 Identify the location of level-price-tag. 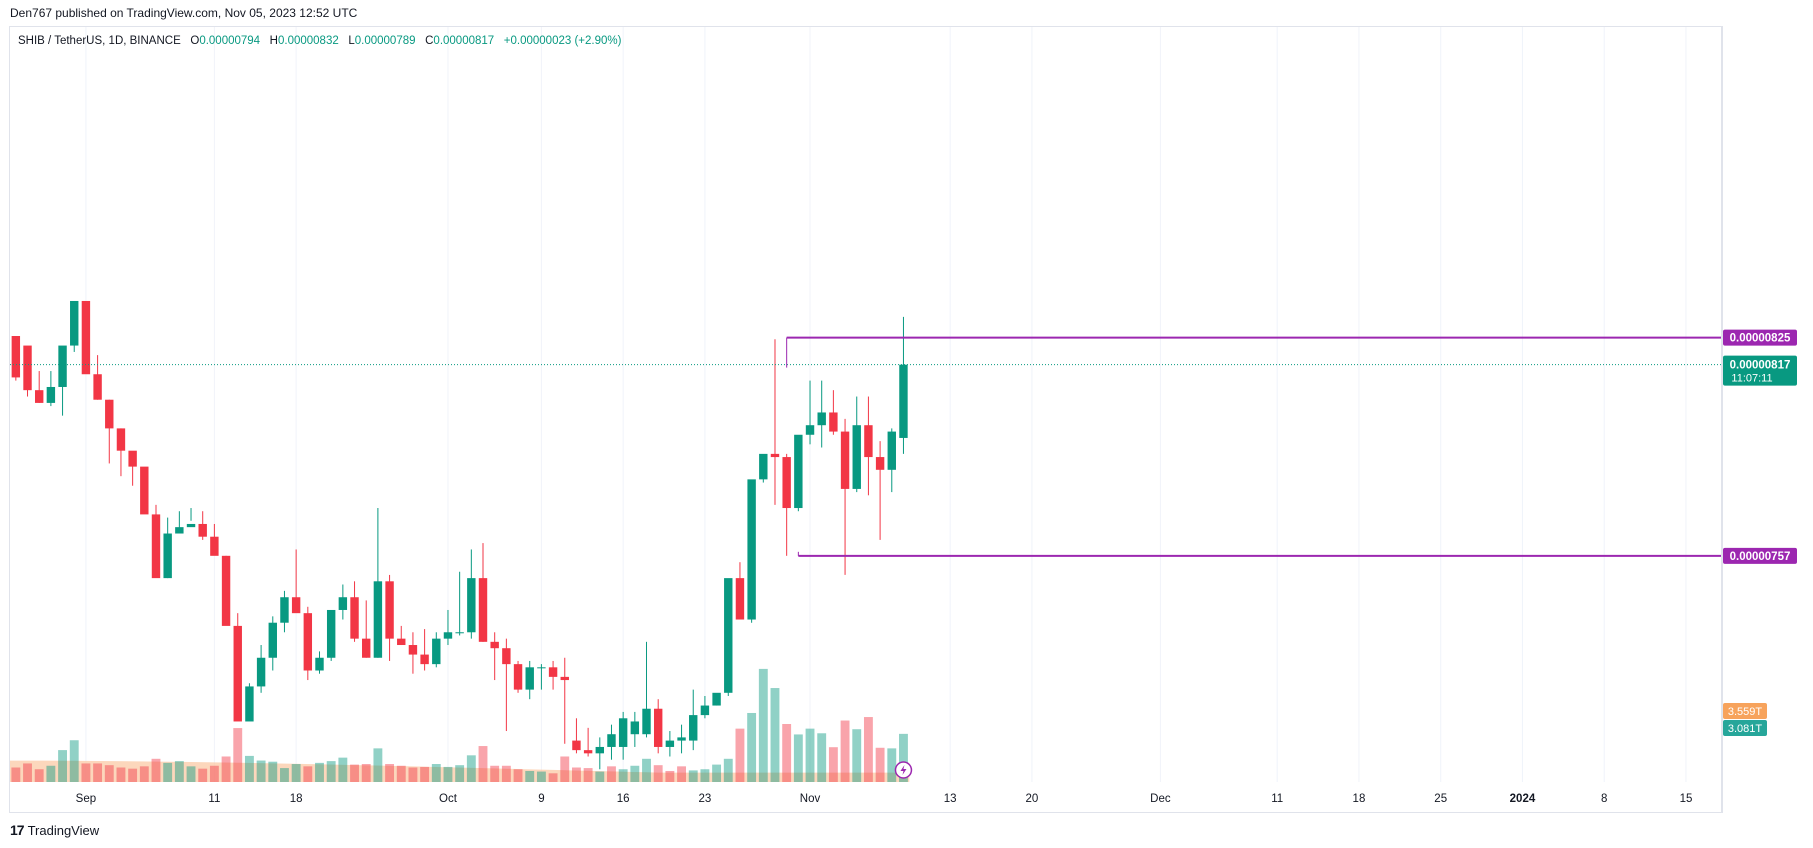
(1760, 337).